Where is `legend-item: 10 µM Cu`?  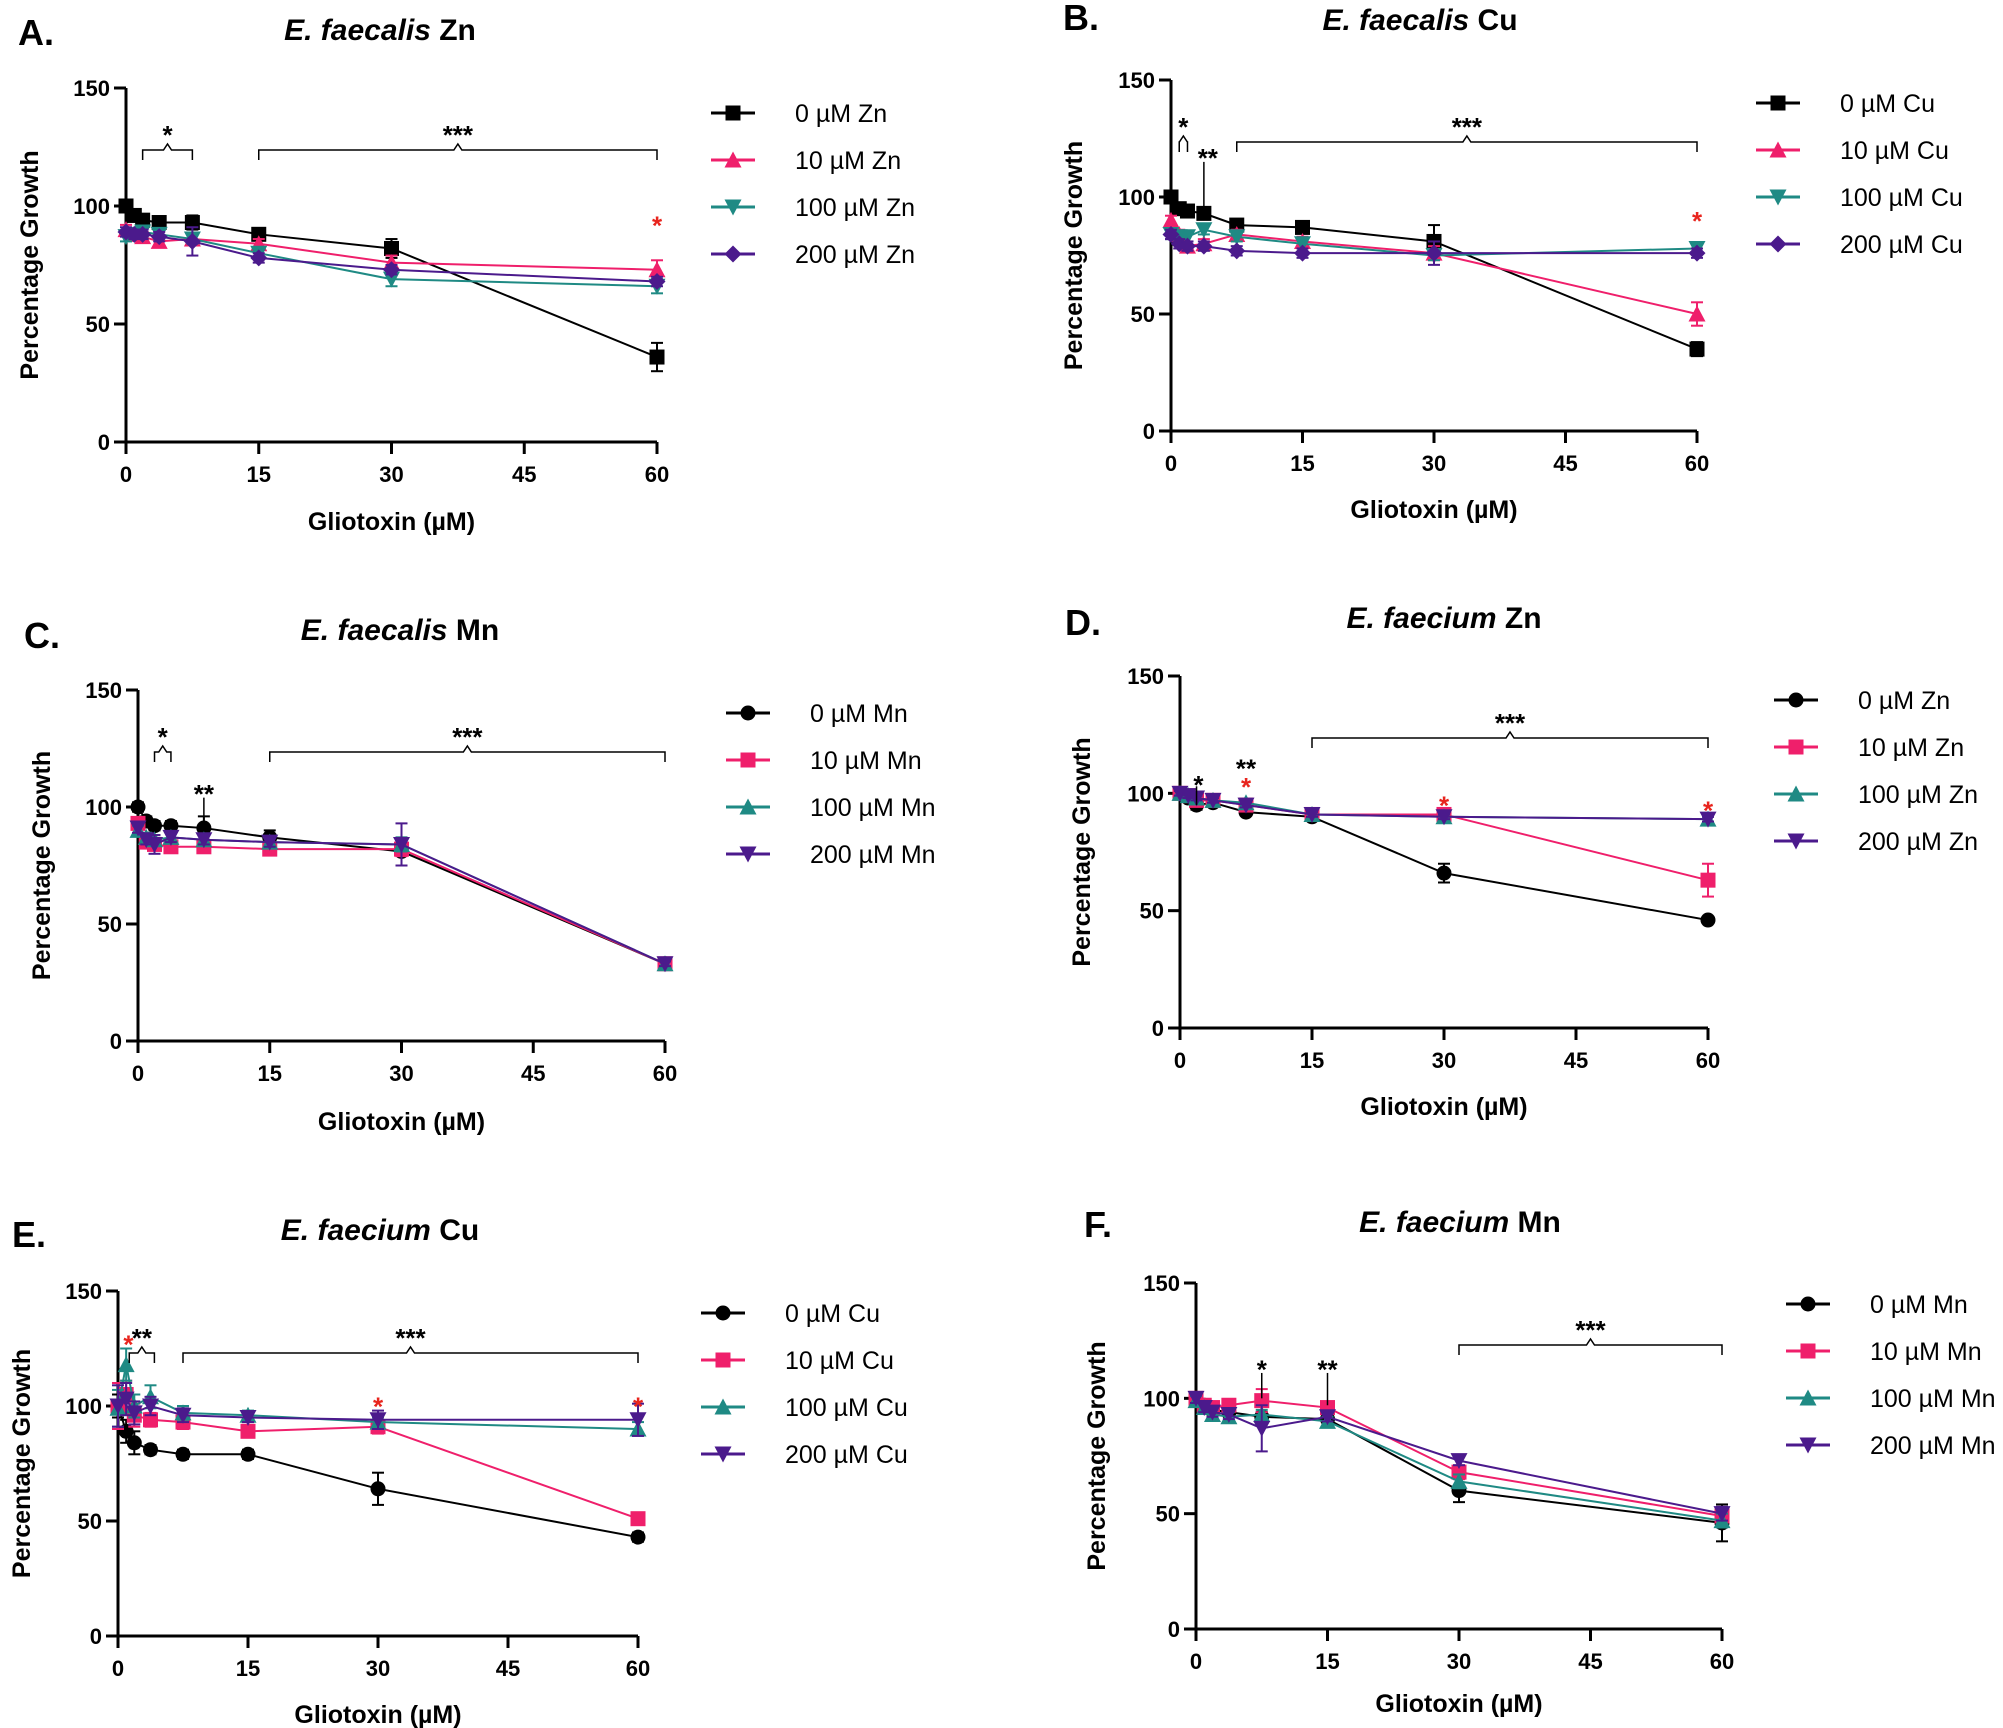
legend-item: 10 µM Cu is located at coordinates (1852, 151).